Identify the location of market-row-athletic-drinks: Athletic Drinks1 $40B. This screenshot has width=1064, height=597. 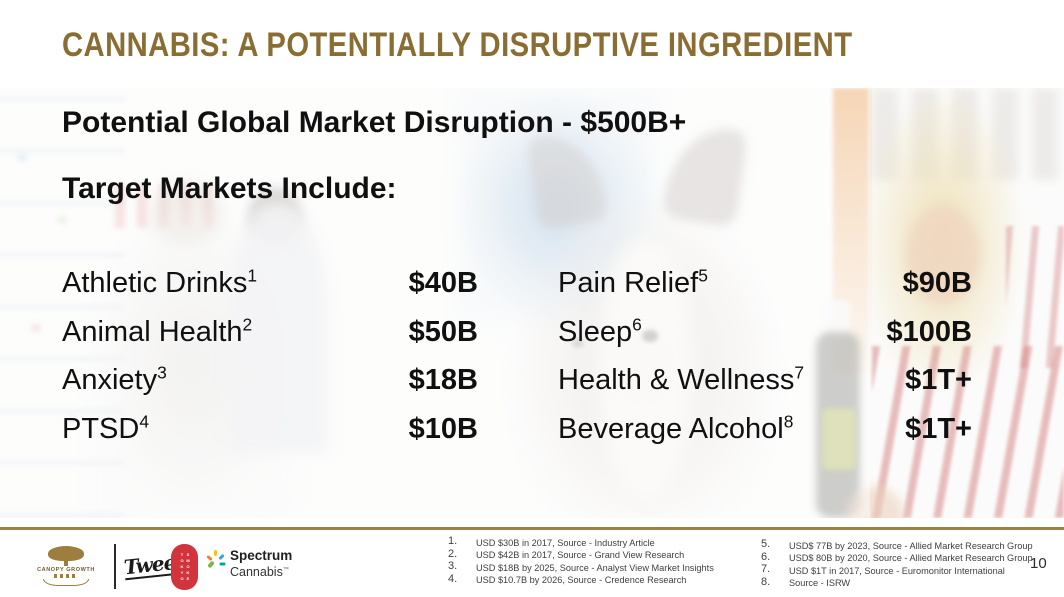
(270, 283).